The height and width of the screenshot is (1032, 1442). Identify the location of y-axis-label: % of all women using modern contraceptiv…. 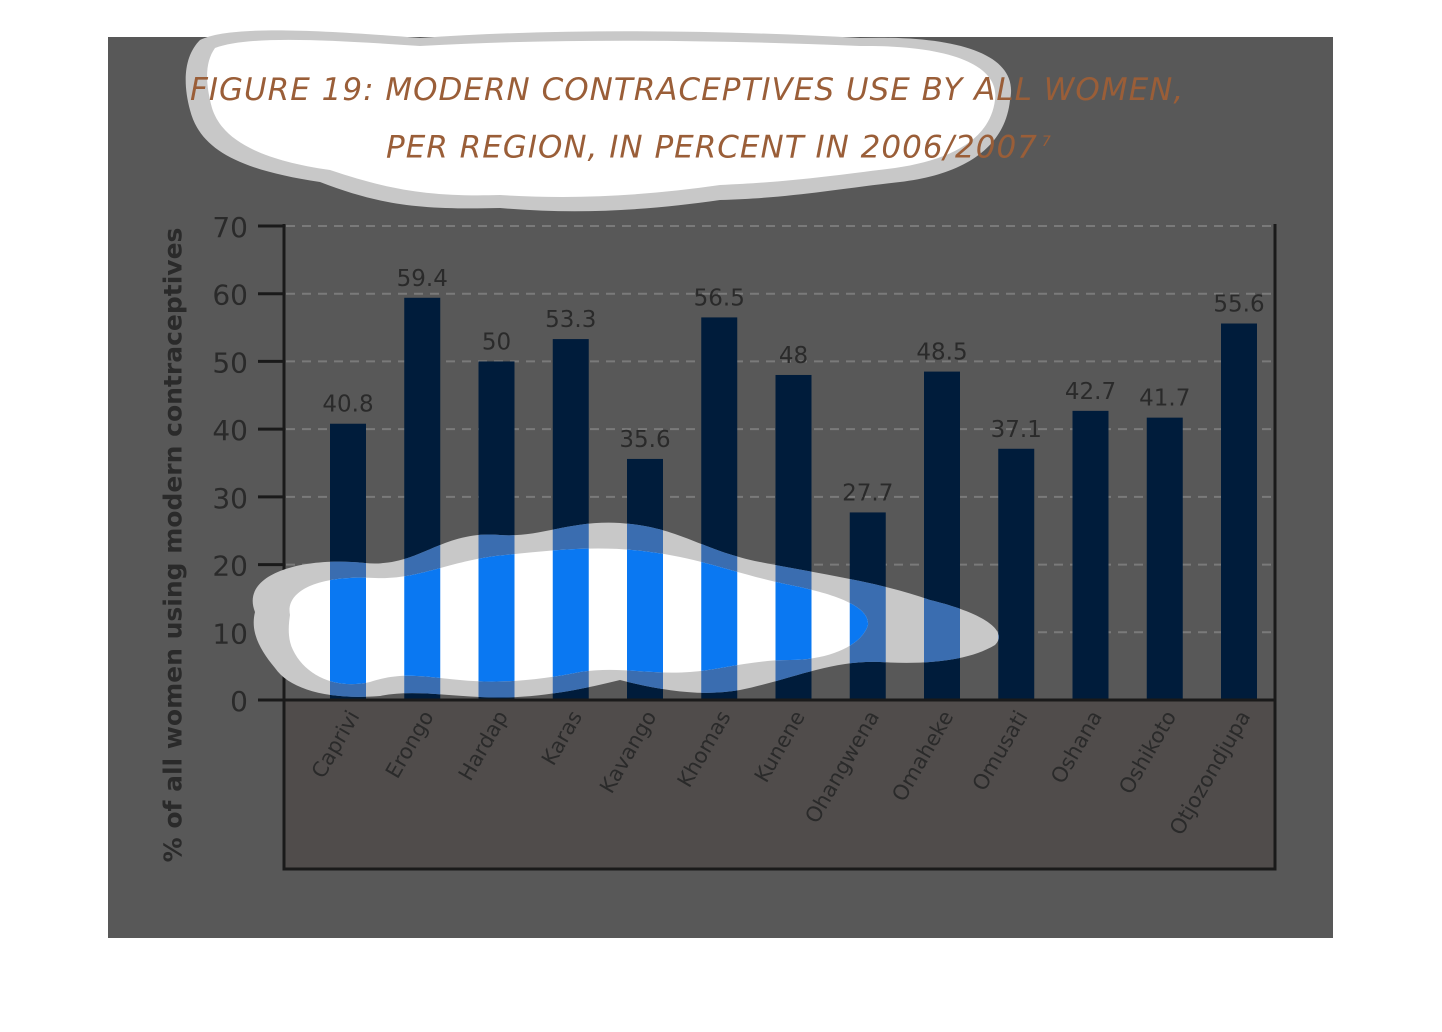
(173, 545).